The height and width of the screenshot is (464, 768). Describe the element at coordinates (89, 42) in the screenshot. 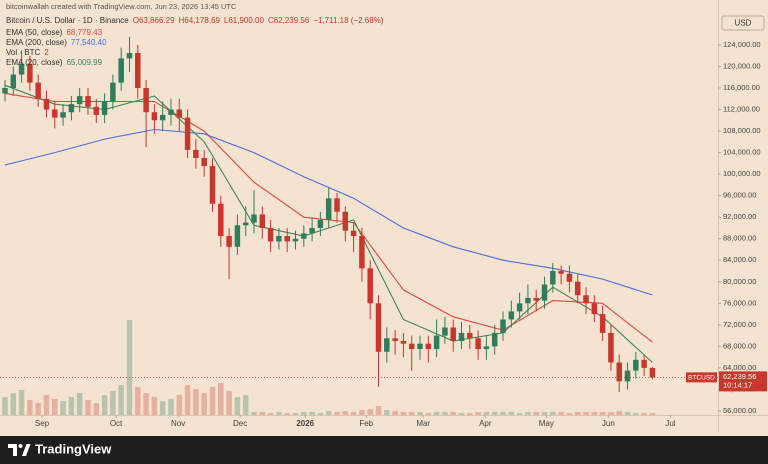

I see `indicator-value: 77,540.40` at that location.